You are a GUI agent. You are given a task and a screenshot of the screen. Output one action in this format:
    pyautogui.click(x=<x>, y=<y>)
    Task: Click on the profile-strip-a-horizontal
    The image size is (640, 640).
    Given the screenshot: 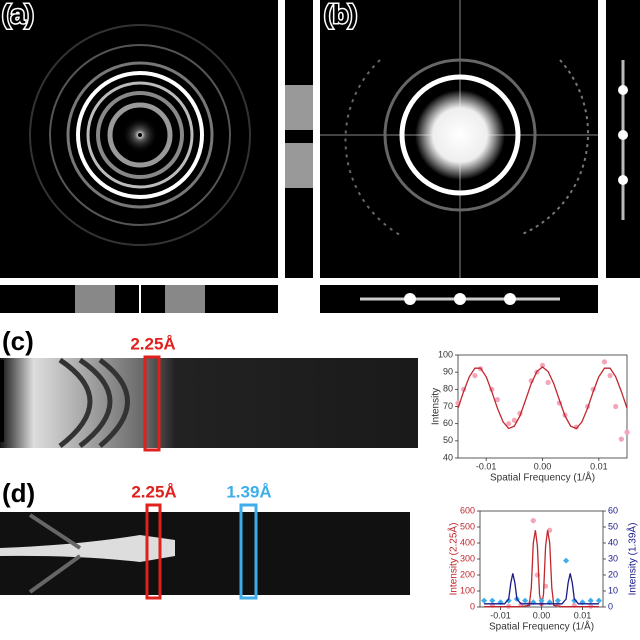 What is the action you would take?
    pyautogui.click(x=139, y=299)
    